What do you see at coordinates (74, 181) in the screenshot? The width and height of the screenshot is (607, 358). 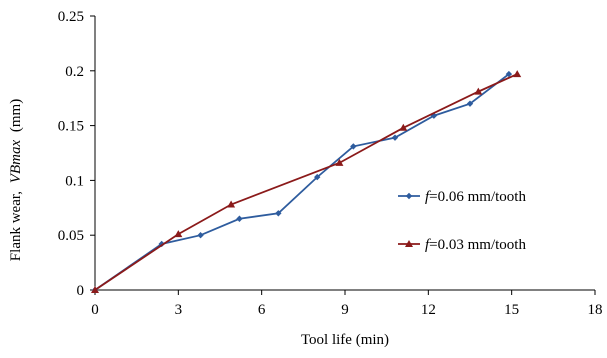 I see `y-tick-label: 0.1` at bounding box center [74, 181].